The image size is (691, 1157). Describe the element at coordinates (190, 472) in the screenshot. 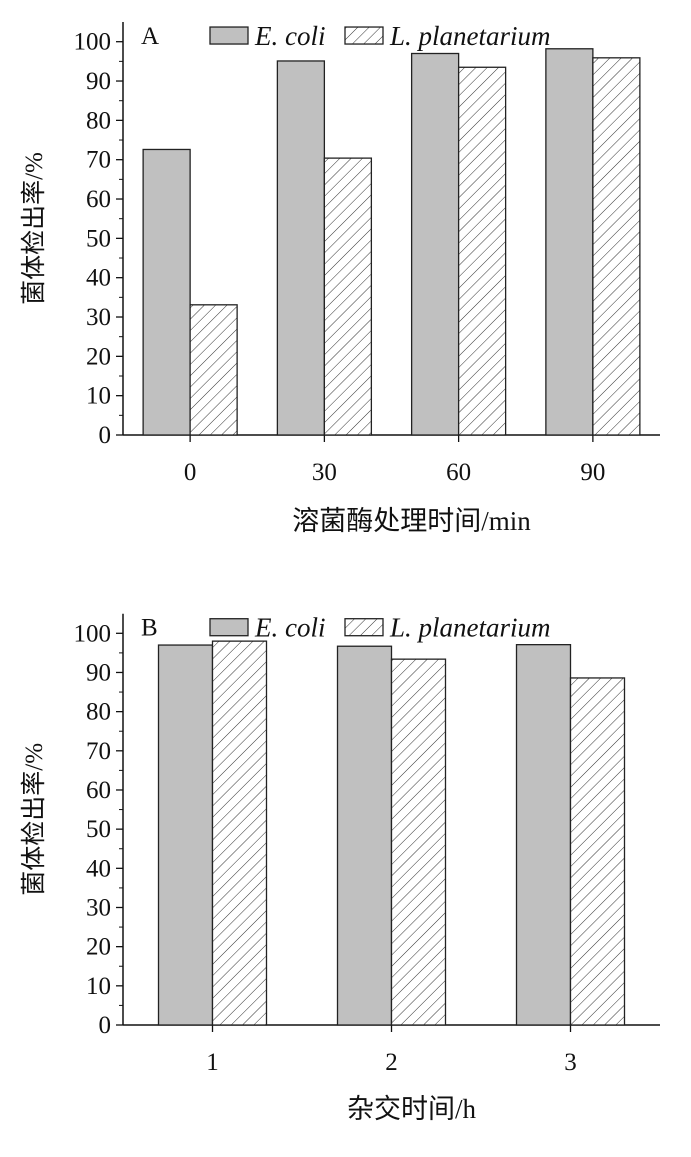

I see `x-tick-label: 0` at that location.